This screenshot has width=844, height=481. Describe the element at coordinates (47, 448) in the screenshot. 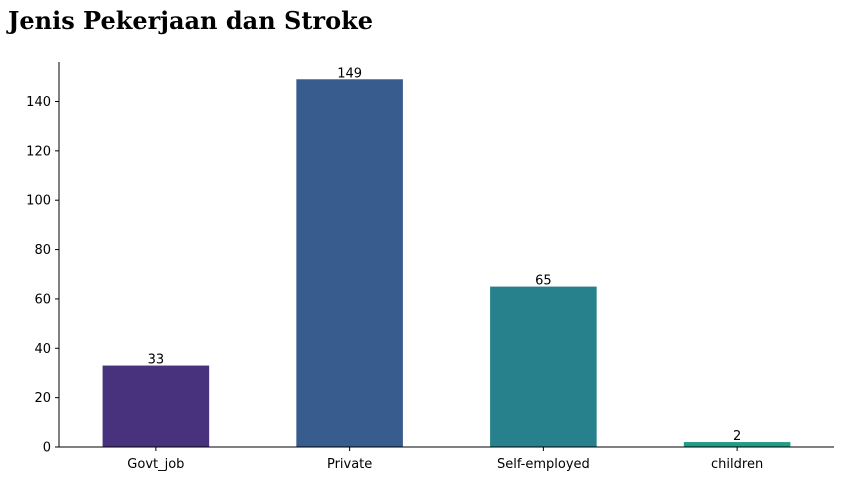

I see `y-tick-label: 0` at that location.